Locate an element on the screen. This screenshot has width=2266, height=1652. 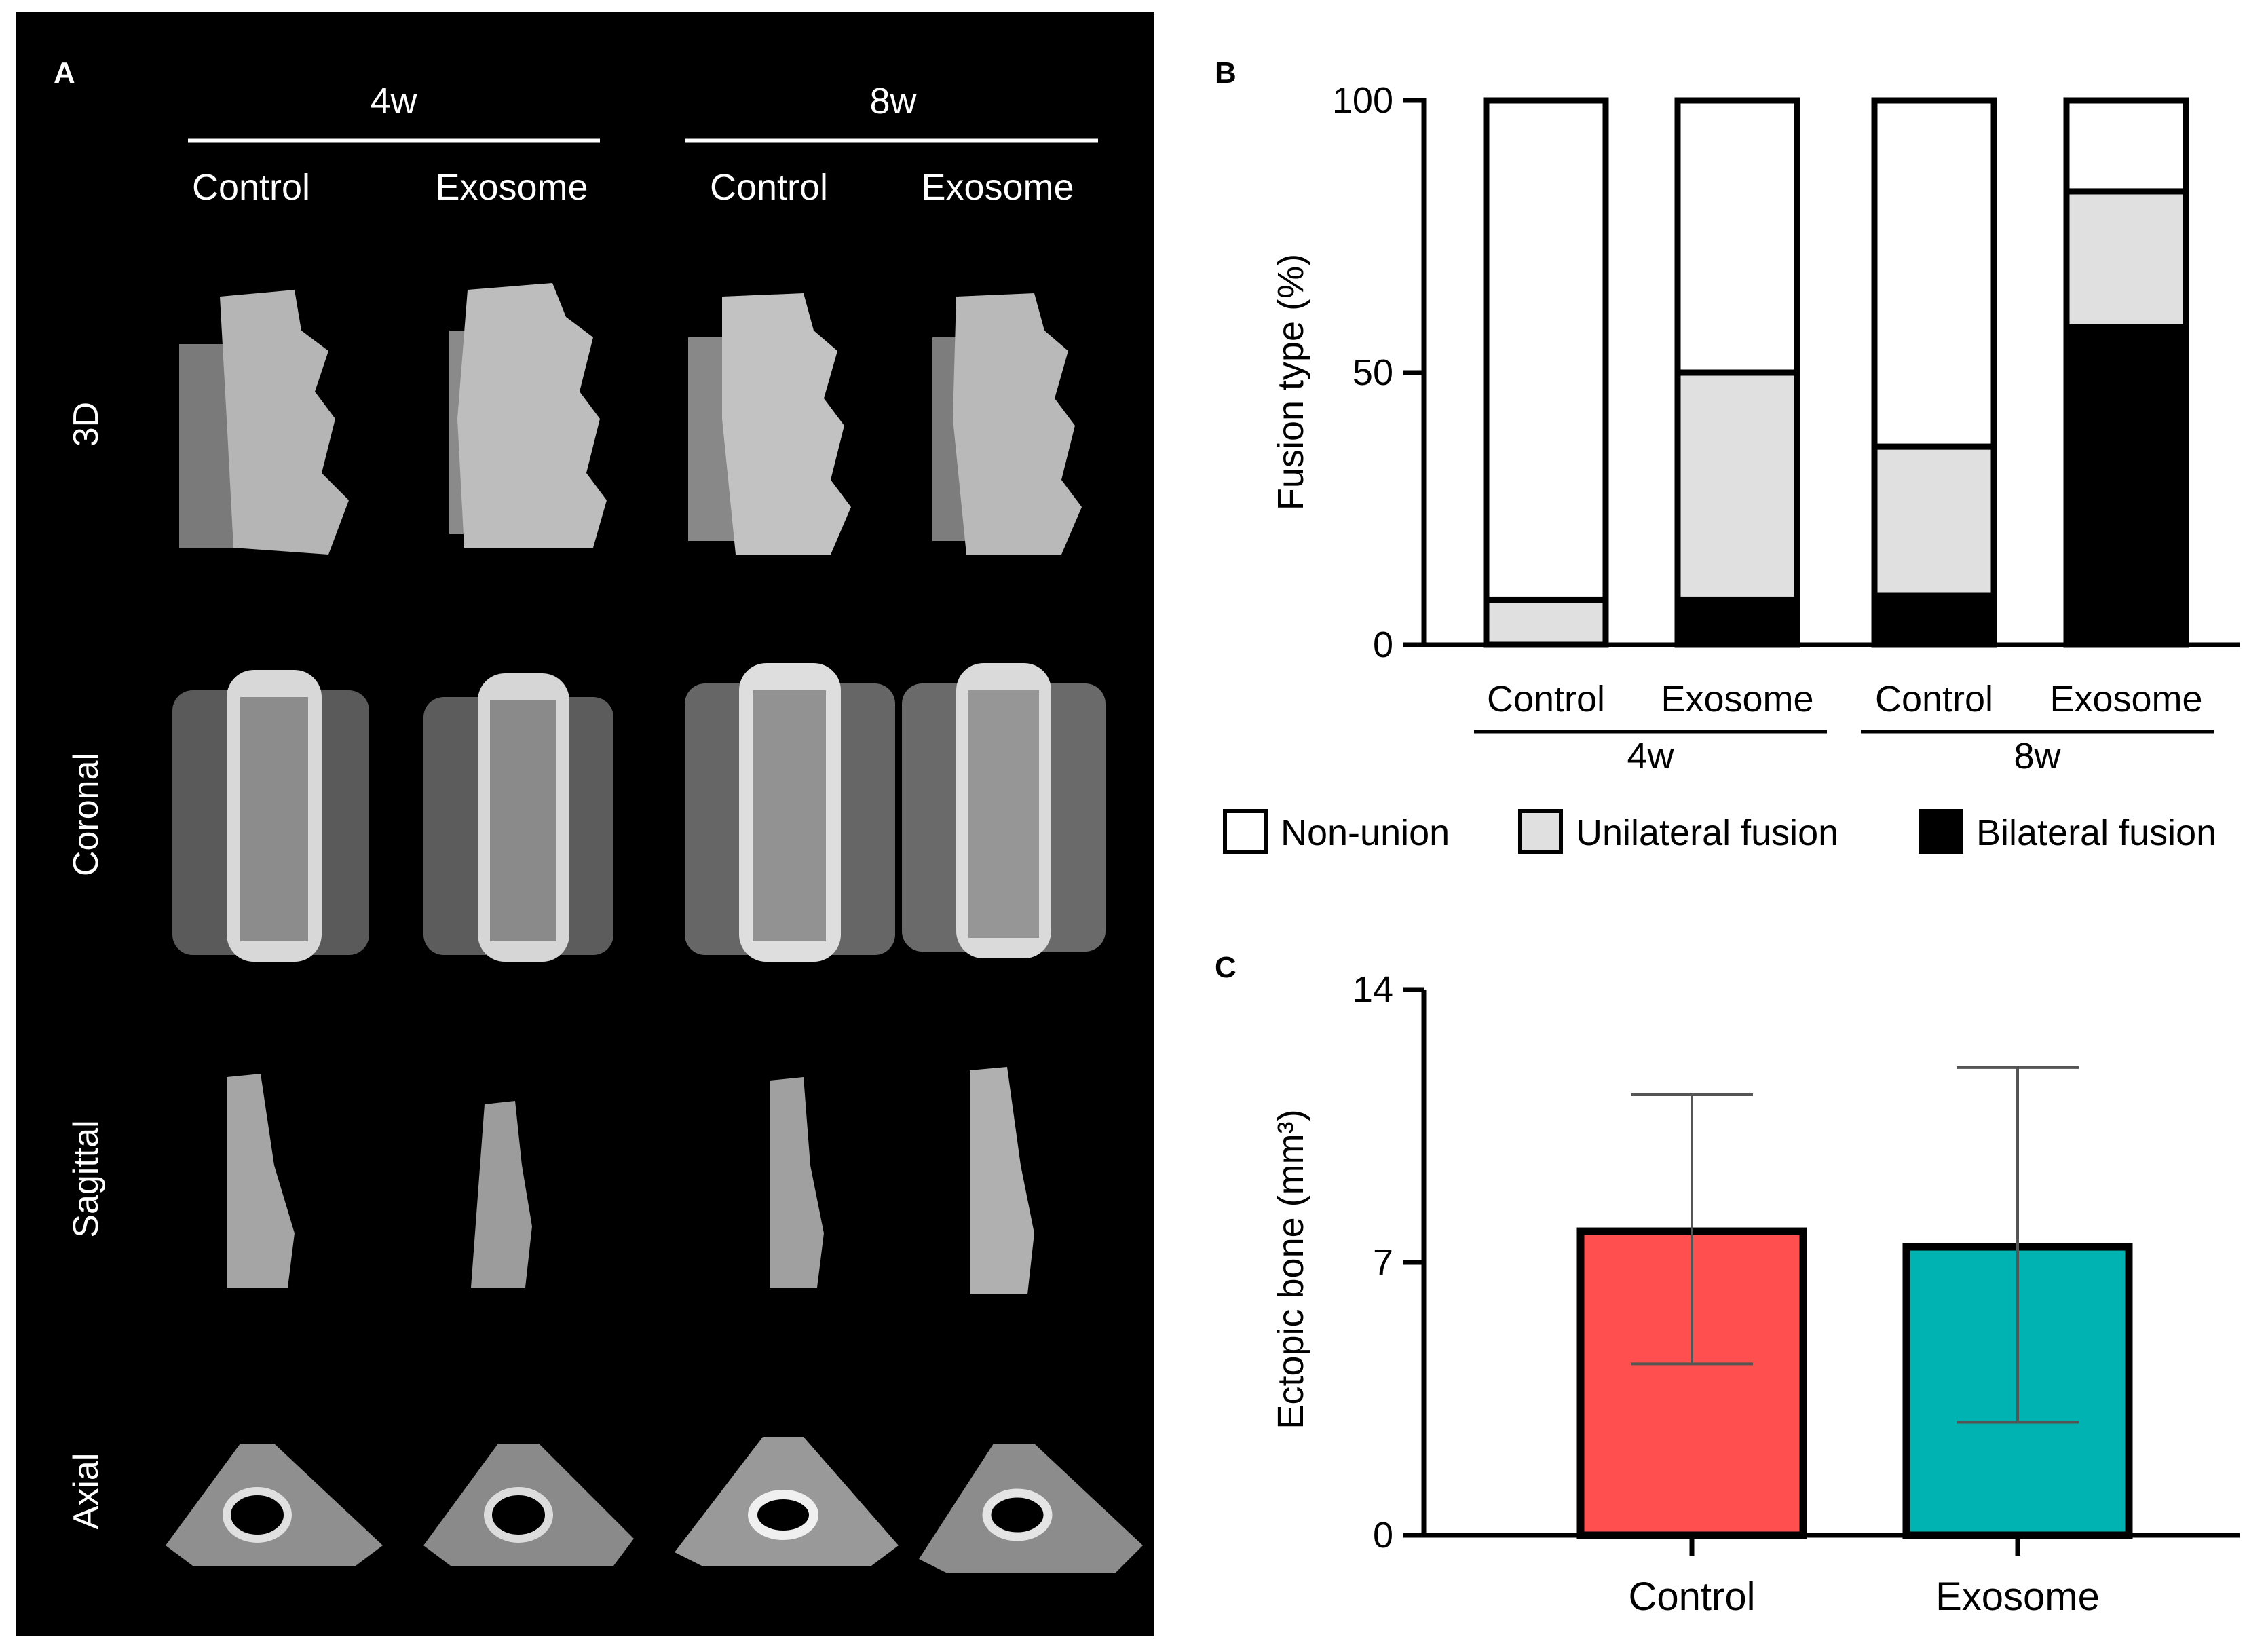
ct-3d-exosome-4w is located at coordinates (528, 415).